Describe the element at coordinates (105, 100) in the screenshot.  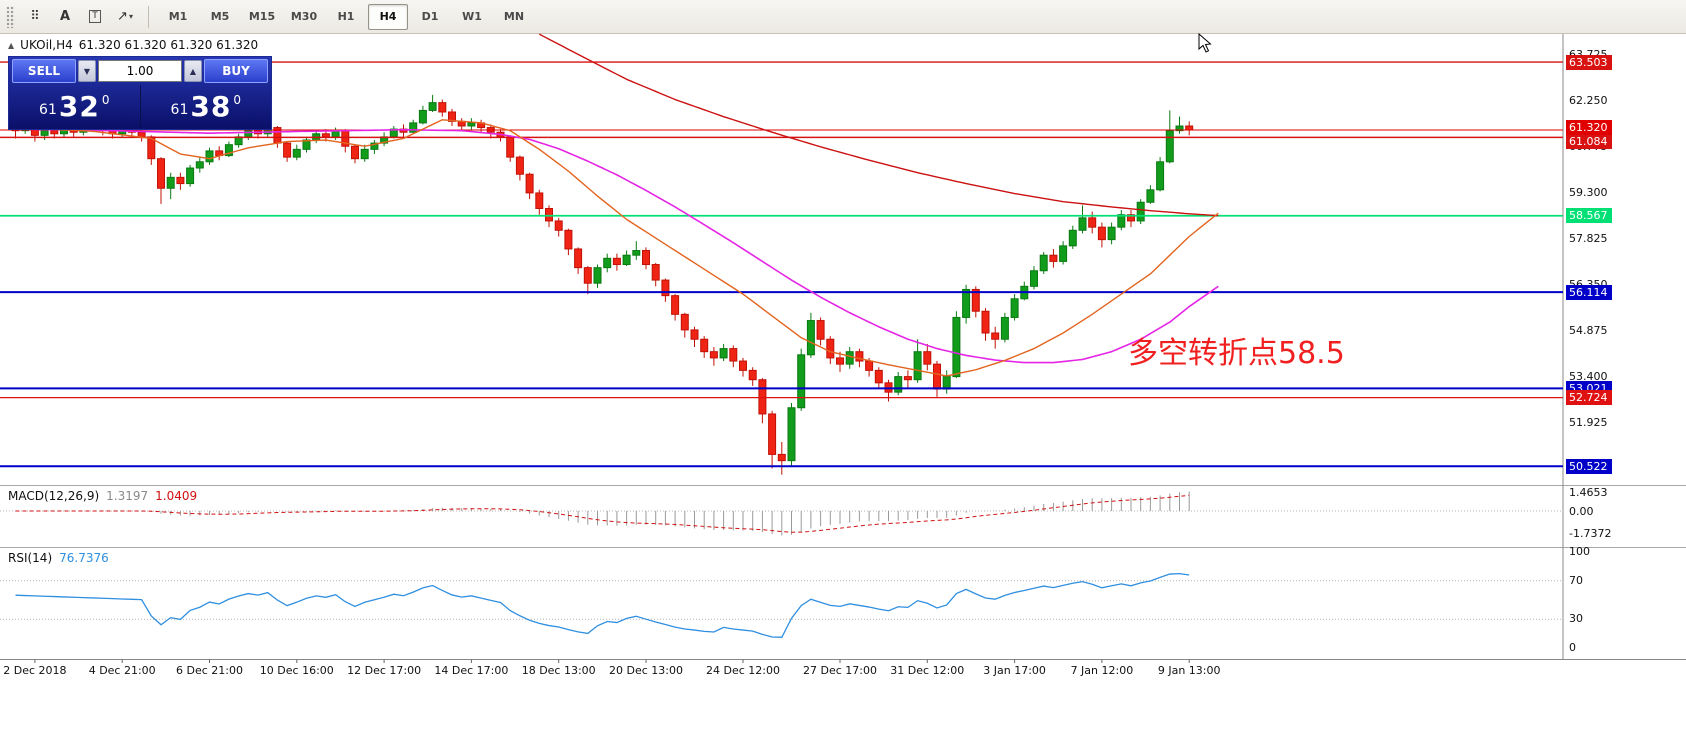
I see `sell-price-point: 0` at that location.